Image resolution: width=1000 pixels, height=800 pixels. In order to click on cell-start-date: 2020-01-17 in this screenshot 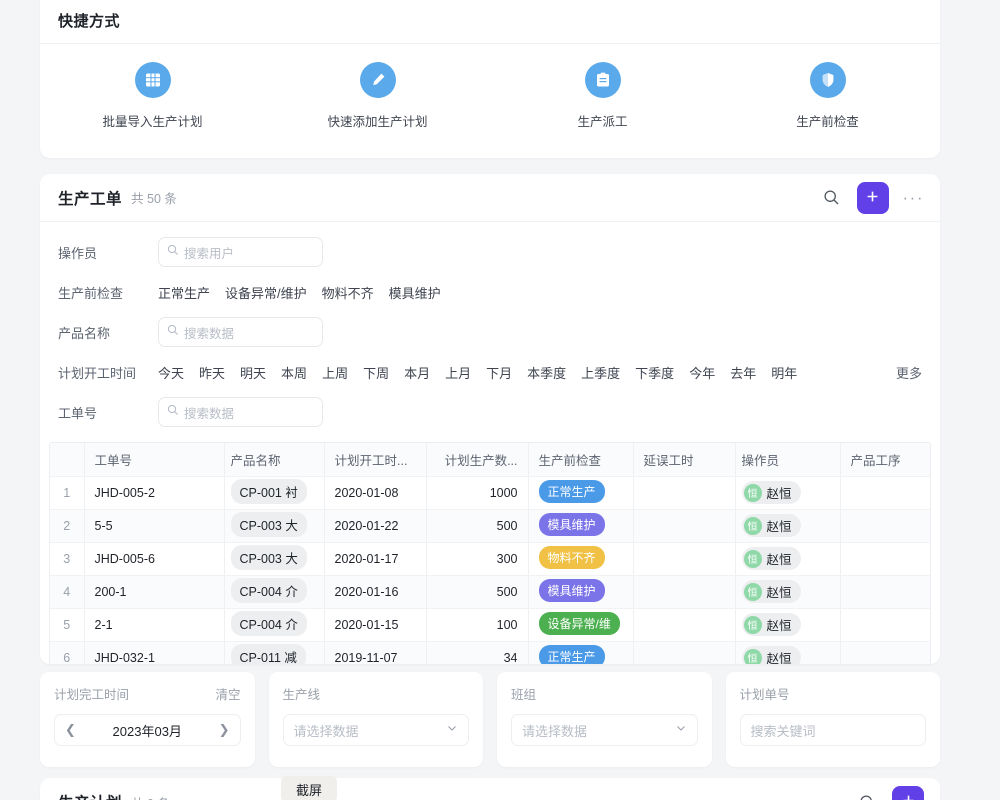, I will do `click(375, 559)`.